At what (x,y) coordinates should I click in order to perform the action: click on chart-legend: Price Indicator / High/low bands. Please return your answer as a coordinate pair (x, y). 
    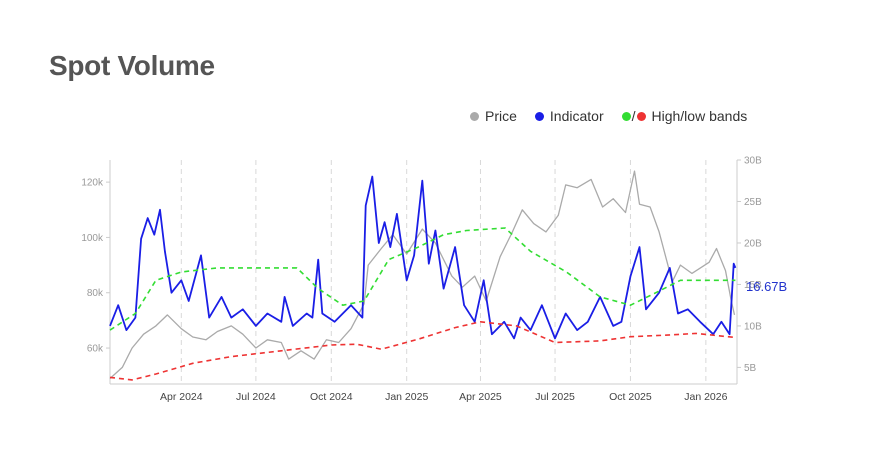
    Looking at the image, I should click on (608, 116).